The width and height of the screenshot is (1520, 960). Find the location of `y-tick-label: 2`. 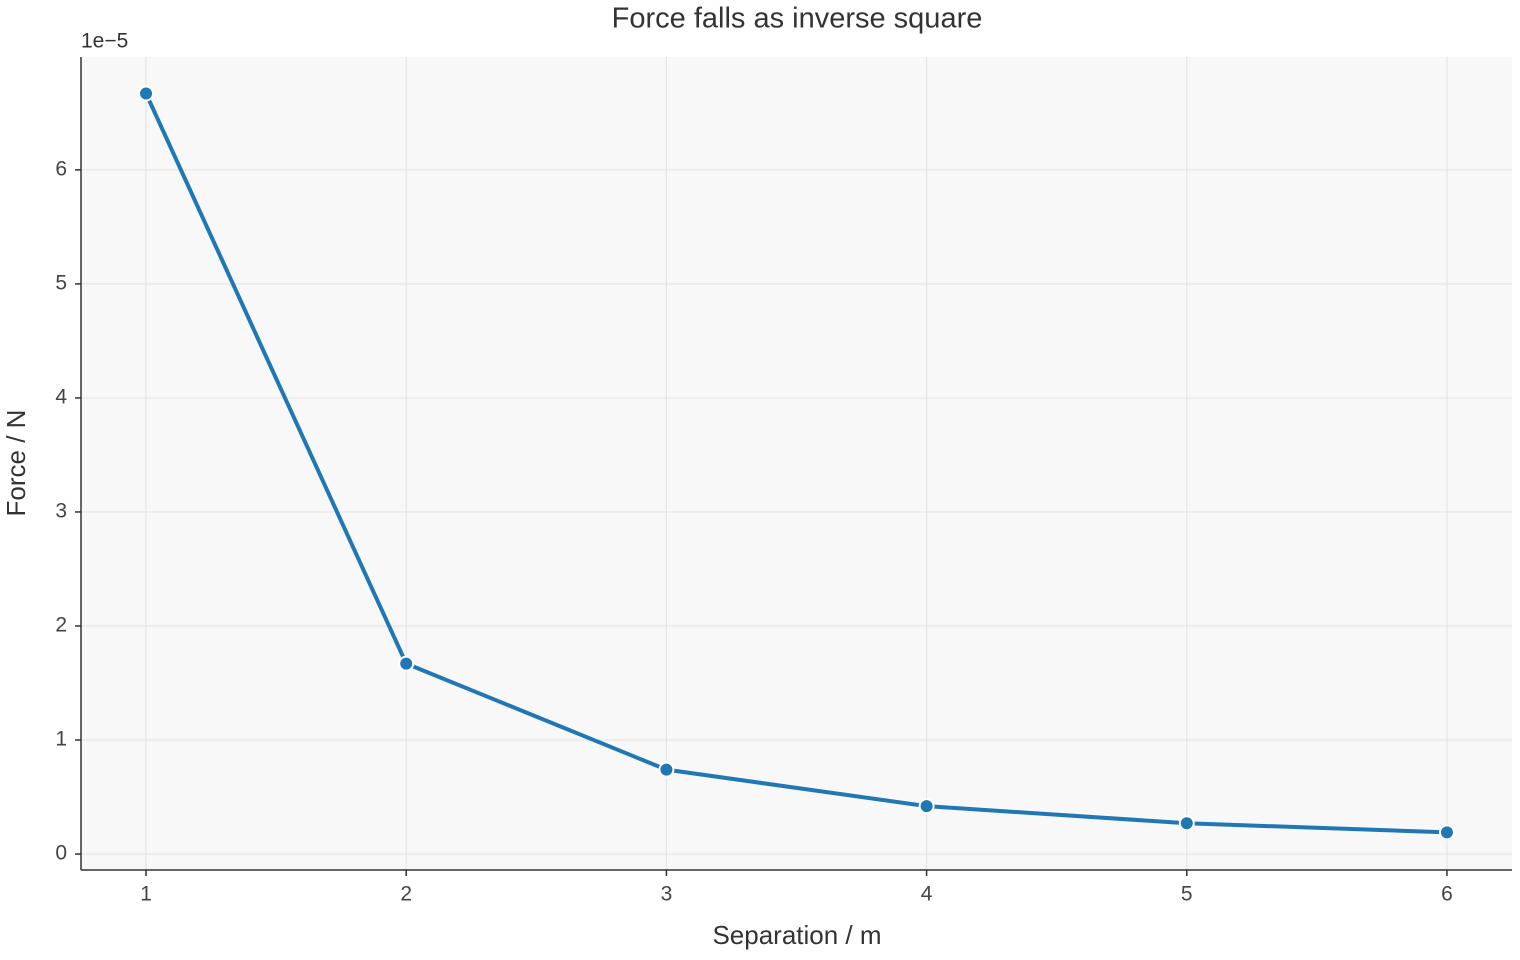

y-tick-label: 2 is located at coordinates (61, 625).